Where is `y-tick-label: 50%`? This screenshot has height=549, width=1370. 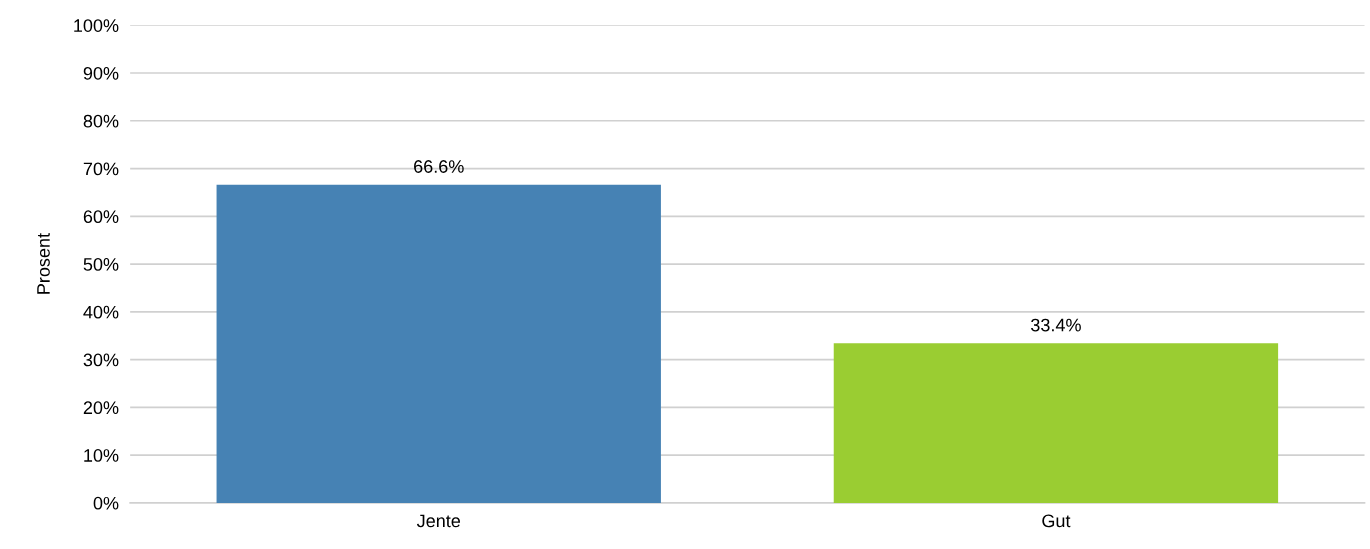 y-tick-label: 50% is located at coordinates (101, 264).